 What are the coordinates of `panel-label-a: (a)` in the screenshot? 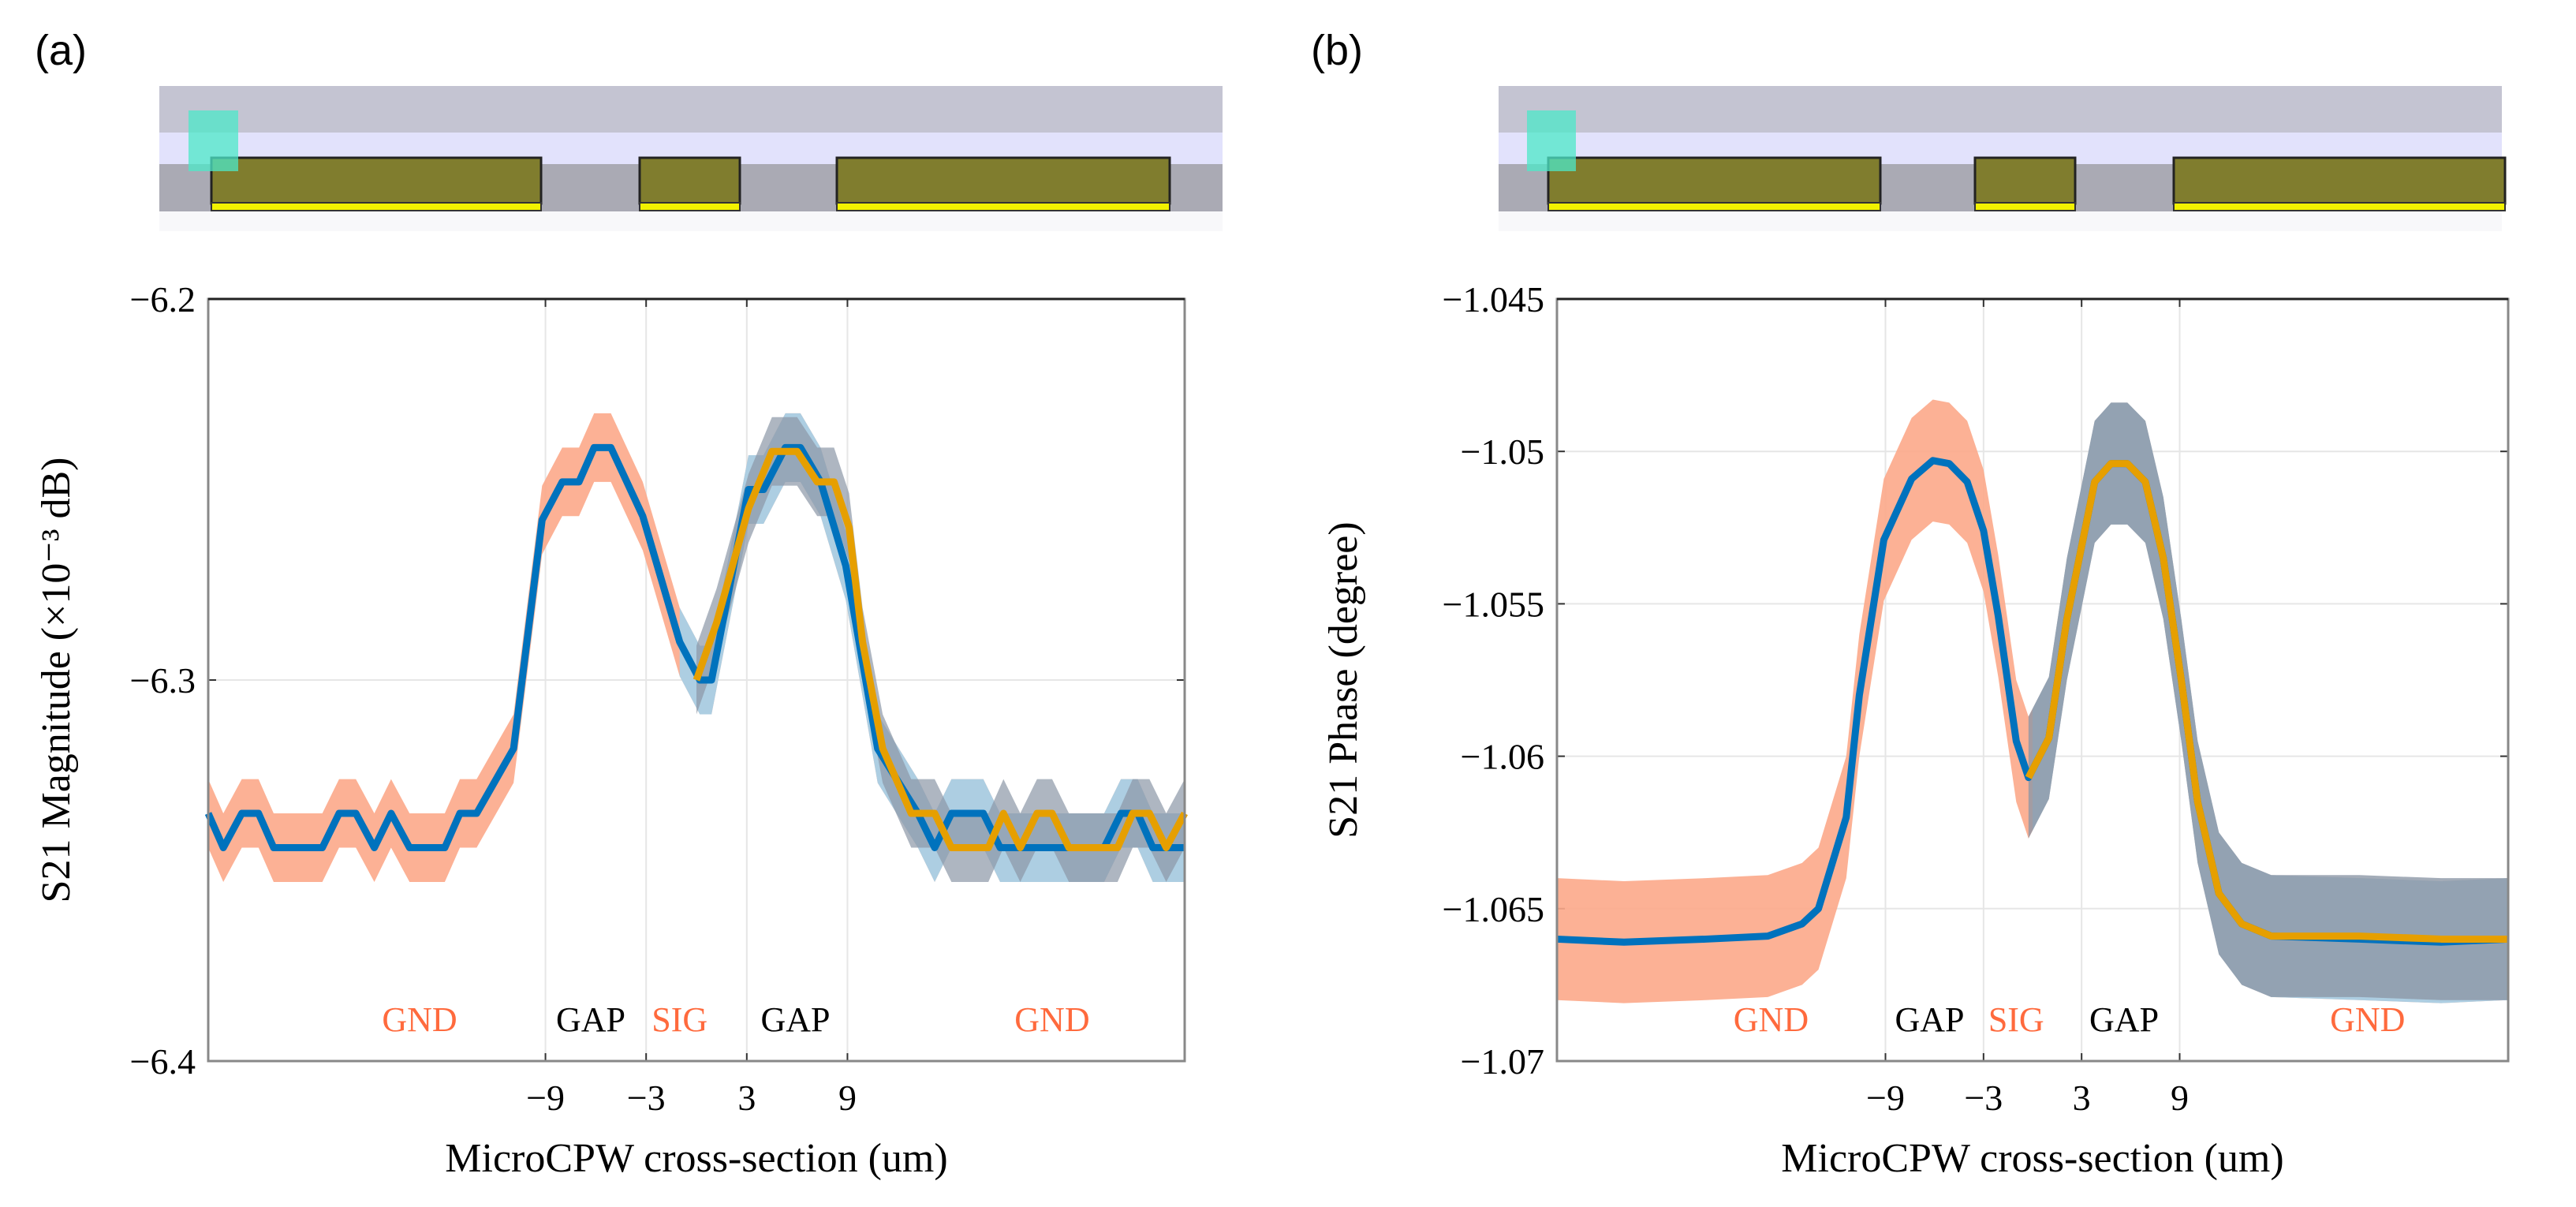 It's located at (61, 50).